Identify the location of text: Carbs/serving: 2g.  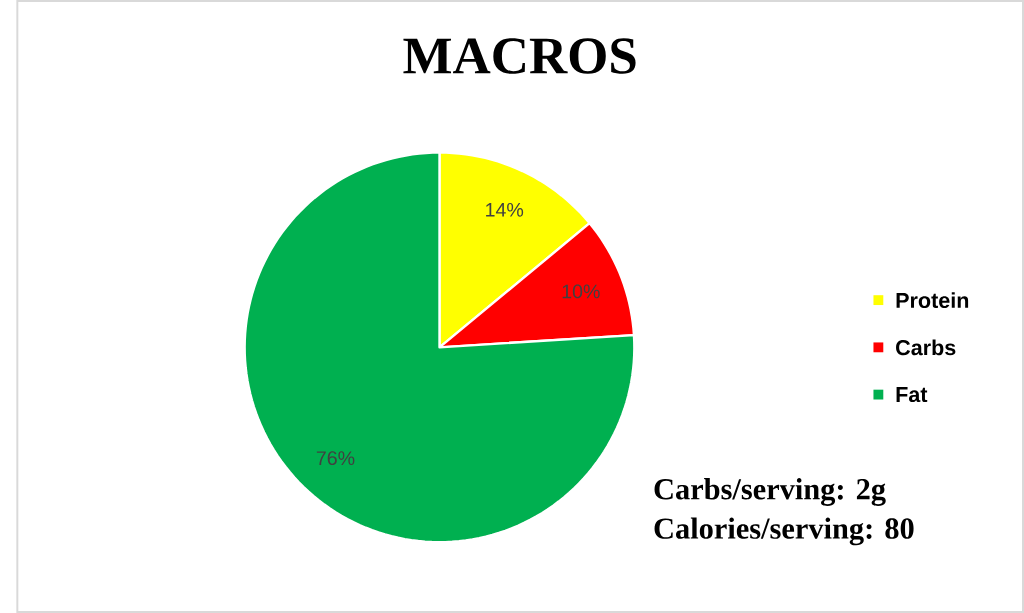
(770, 492).